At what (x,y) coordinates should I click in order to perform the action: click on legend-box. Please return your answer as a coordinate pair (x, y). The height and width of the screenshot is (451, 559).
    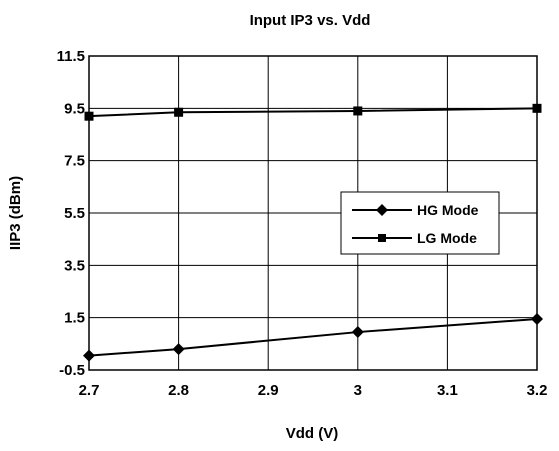
    Looking at the image, I should click on (420, 223).